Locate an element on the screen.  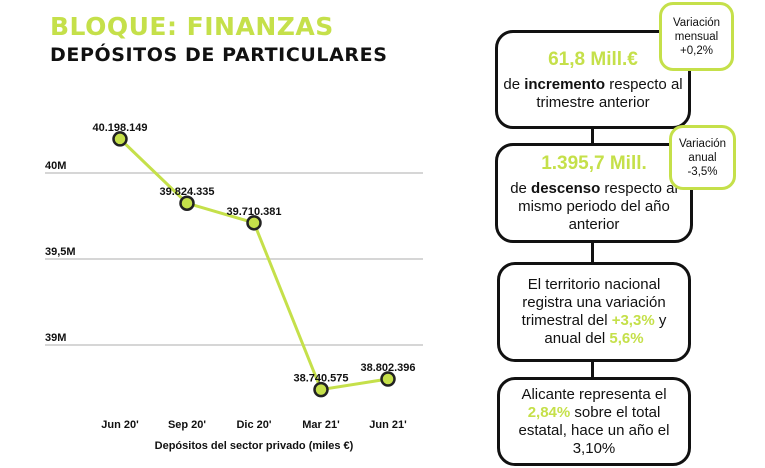
data-label: 38.802.396 is located at coordinates (387, 368).